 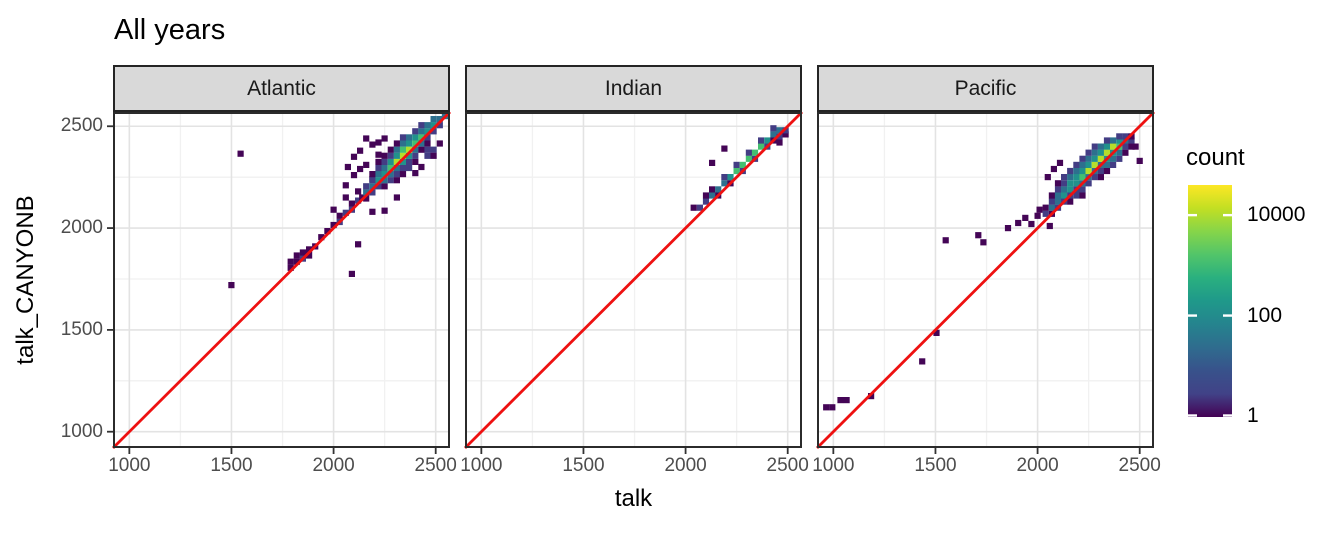 I want to click on chart-title: All years, so click(x=170, y=30).